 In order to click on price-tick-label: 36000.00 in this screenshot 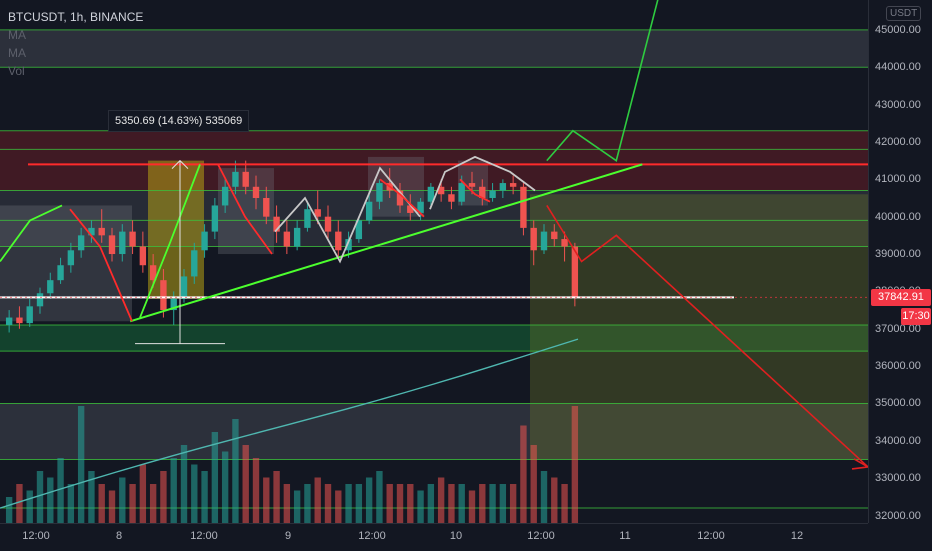, I will do `click(898, 366)`.